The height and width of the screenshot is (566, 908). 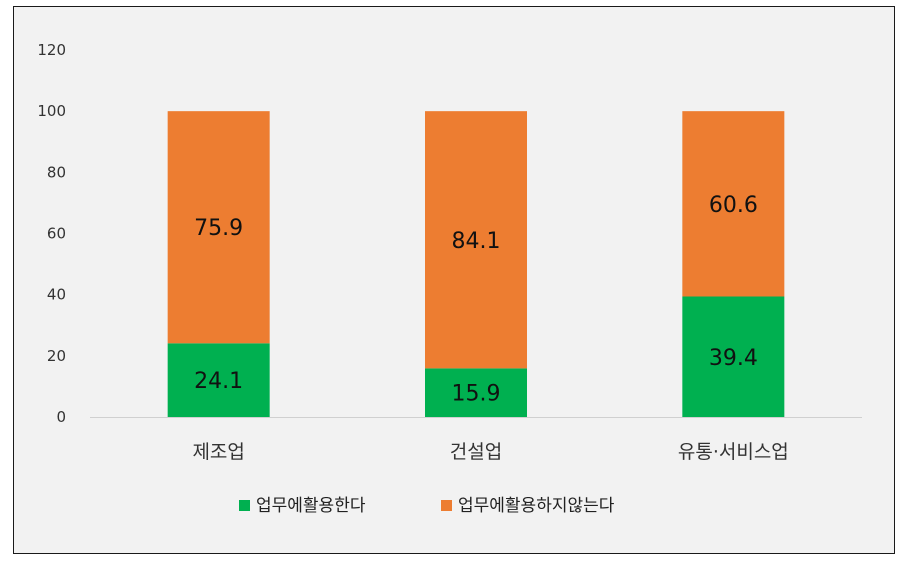 What do you see at coordinates (56, 356) in the screenshot?
I see `y-tick-label: 20` at bounding box center [56, 356].